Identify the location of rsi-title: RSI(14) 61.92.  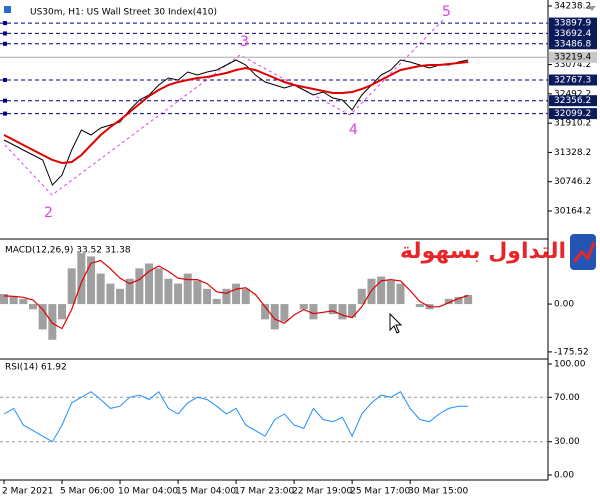
(36, 368).